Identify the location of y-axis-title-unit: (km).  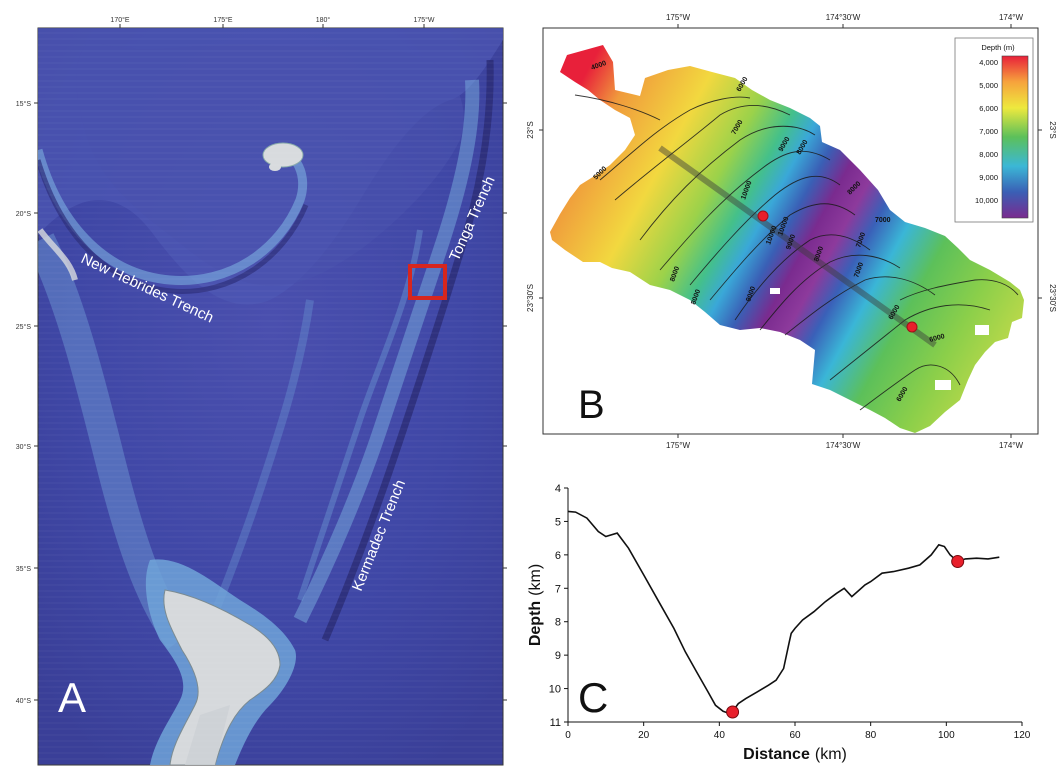
(535, 580).